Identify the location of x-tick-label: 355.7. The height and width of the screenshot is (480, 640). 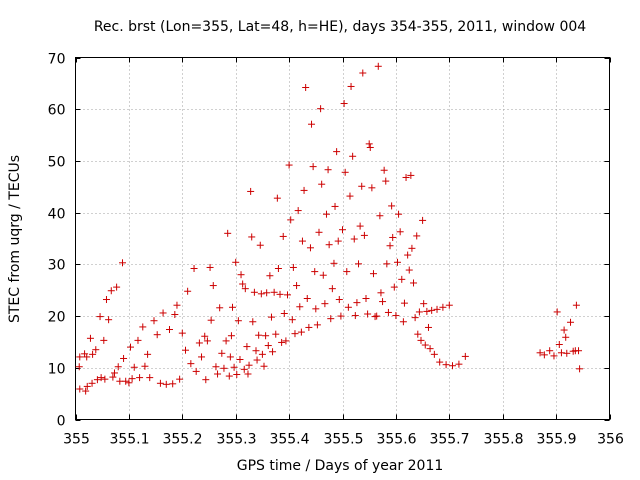
(449, 440).